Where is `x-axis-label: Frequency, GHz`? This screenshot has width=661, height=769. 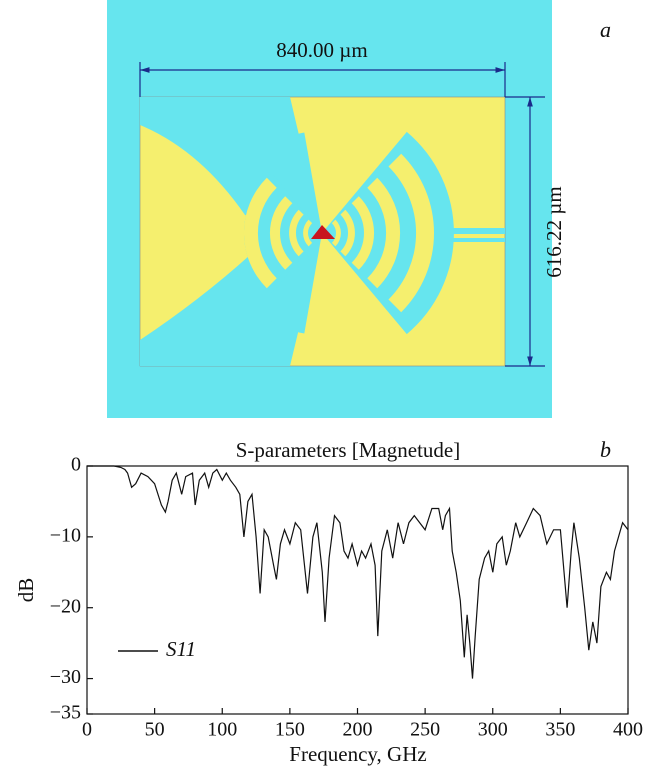
x-axis-label: Frequency, GHz is located at coordinates (357, 754).